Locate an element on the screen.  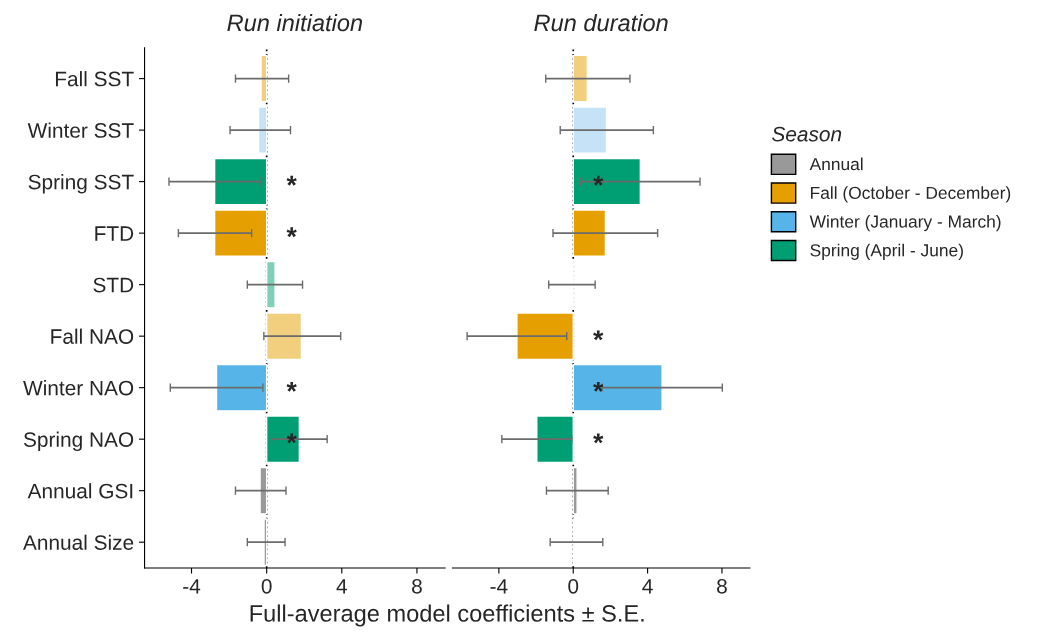
chart-title: Run initiation is located at coordinates (295, 22).